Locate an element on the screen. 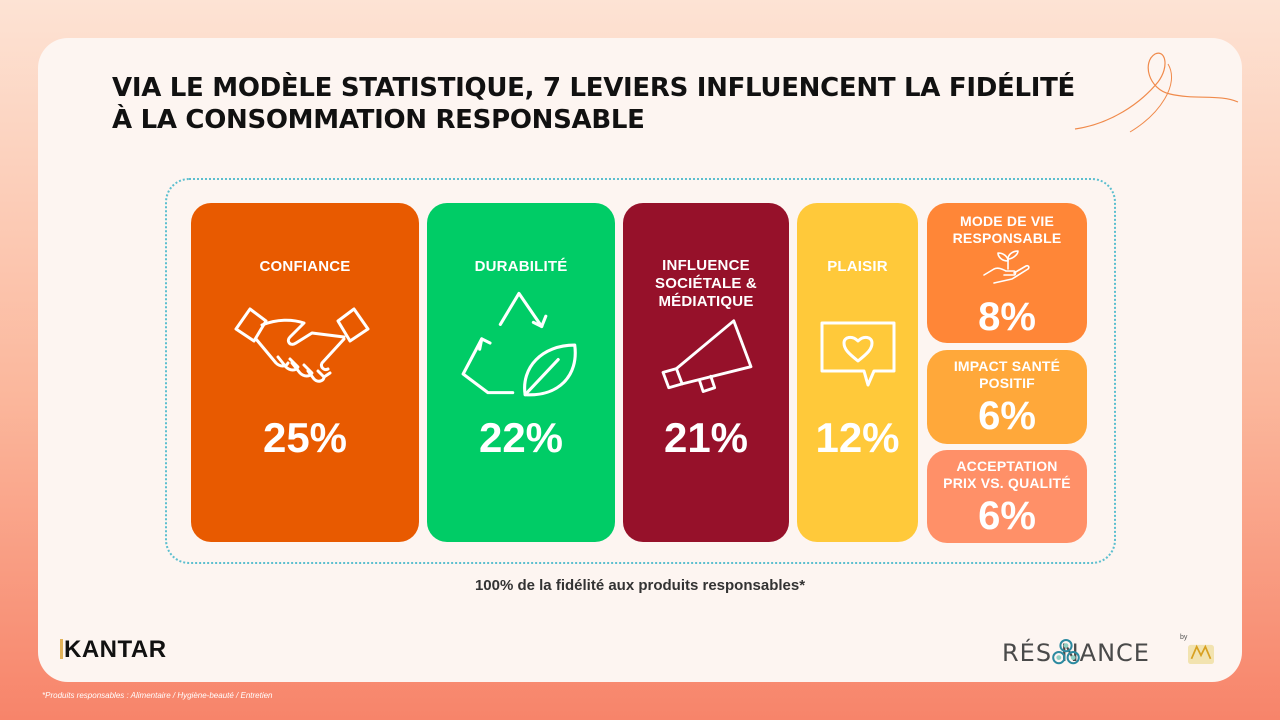 Image resolution: width=1280 pixels, height=720 pixels. lever-value: 25% is located at coordinates (305, 437).